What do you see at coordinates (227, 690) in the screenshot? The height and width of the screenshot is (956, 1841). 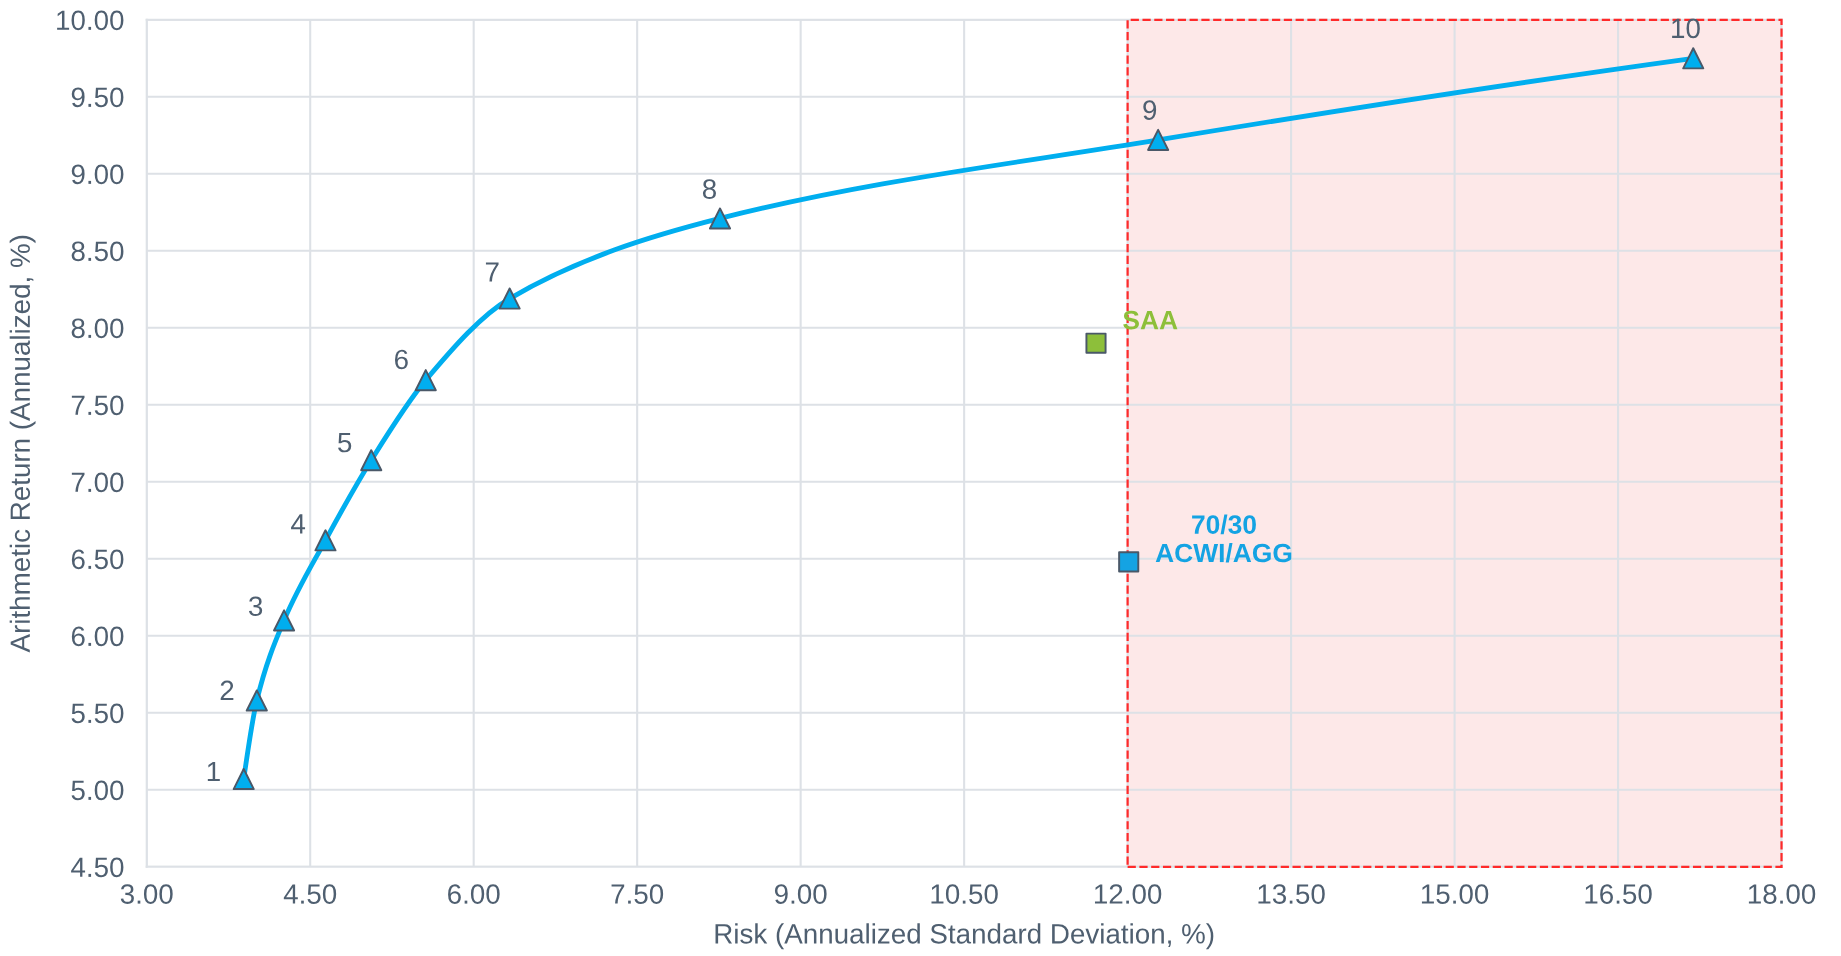 I see `annotation: 2` at bounding box center [227, 690].